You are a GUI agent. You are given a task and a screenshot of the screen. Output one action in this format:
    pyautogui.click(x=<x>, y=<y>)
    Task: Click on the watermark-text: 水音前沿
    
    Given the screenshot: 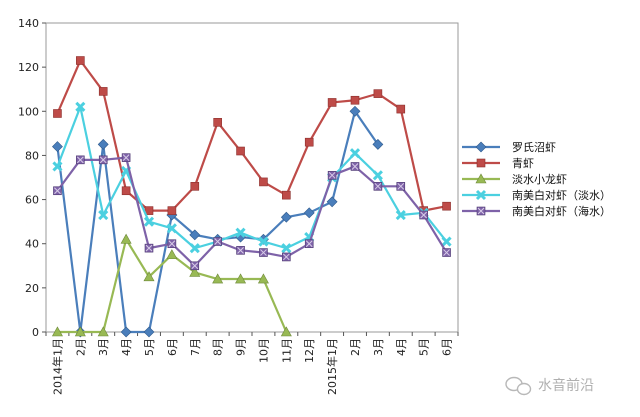 What is the action you would take?
    pyautogui.click(x=566, y=385)
    